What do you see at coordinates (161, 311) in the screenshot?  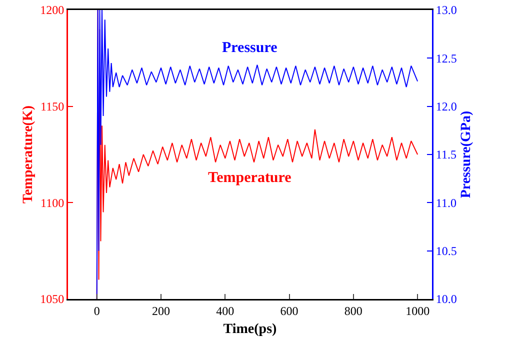 I see `x-tick-label: 200` at bounding box center [161, 311].